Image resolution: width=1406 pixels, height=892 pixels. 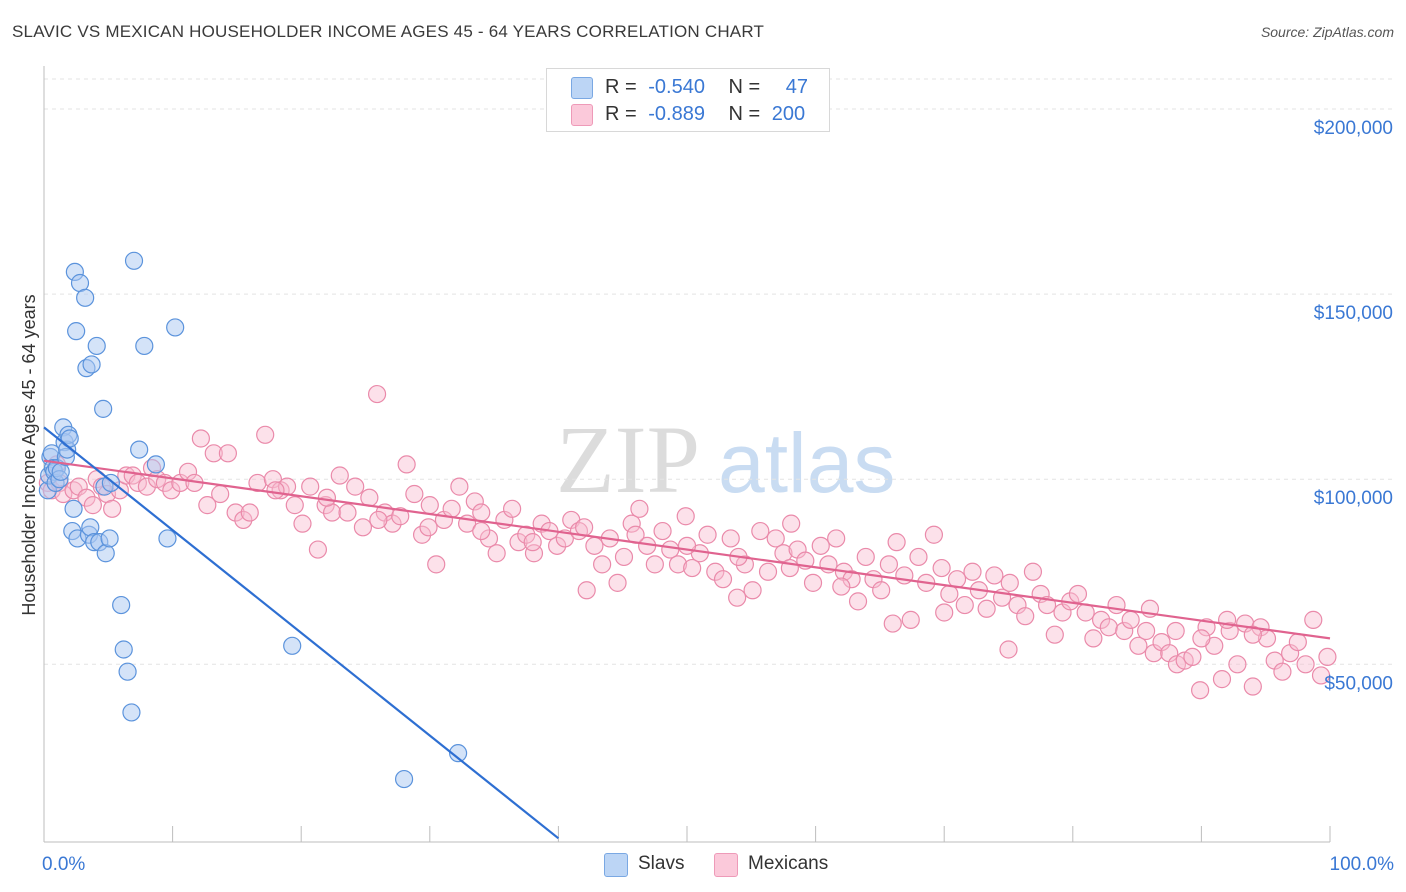 I want to click on slavs-legend-swatch, so click(x=616, y=865).